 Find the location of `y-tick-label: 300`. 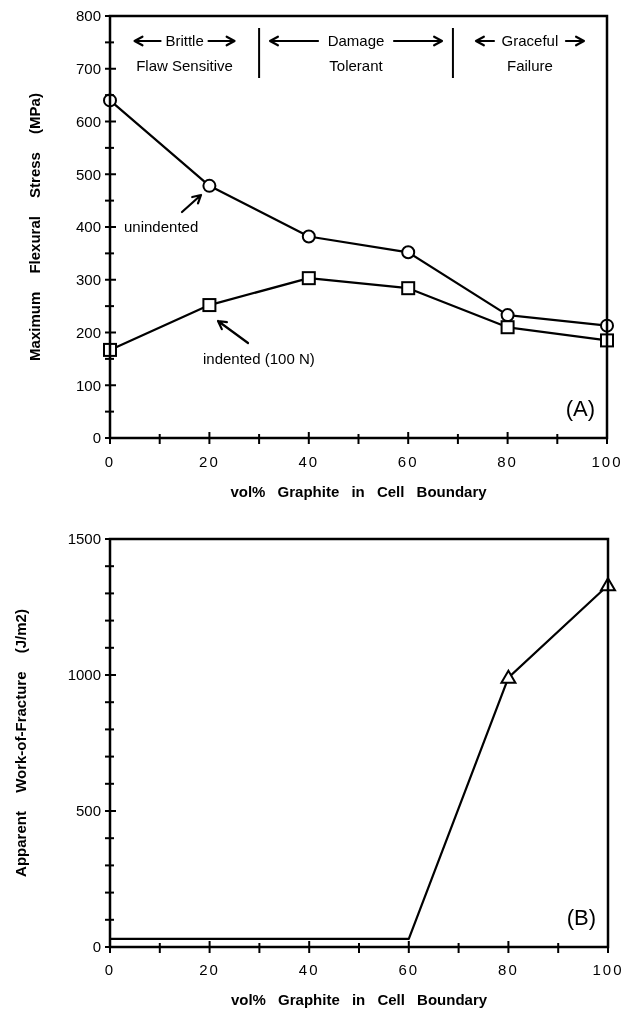

y-tick-label: 300 is located at coordinates (88, 279).